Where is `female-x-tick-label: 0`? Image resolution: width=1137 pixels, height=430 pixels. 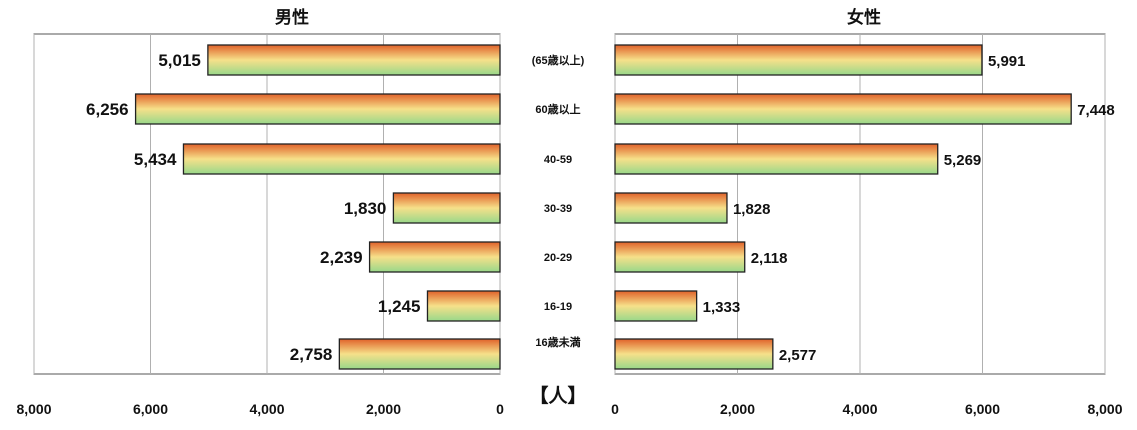
female-x-tick-label: 0 is located at coordinates (615, 409).